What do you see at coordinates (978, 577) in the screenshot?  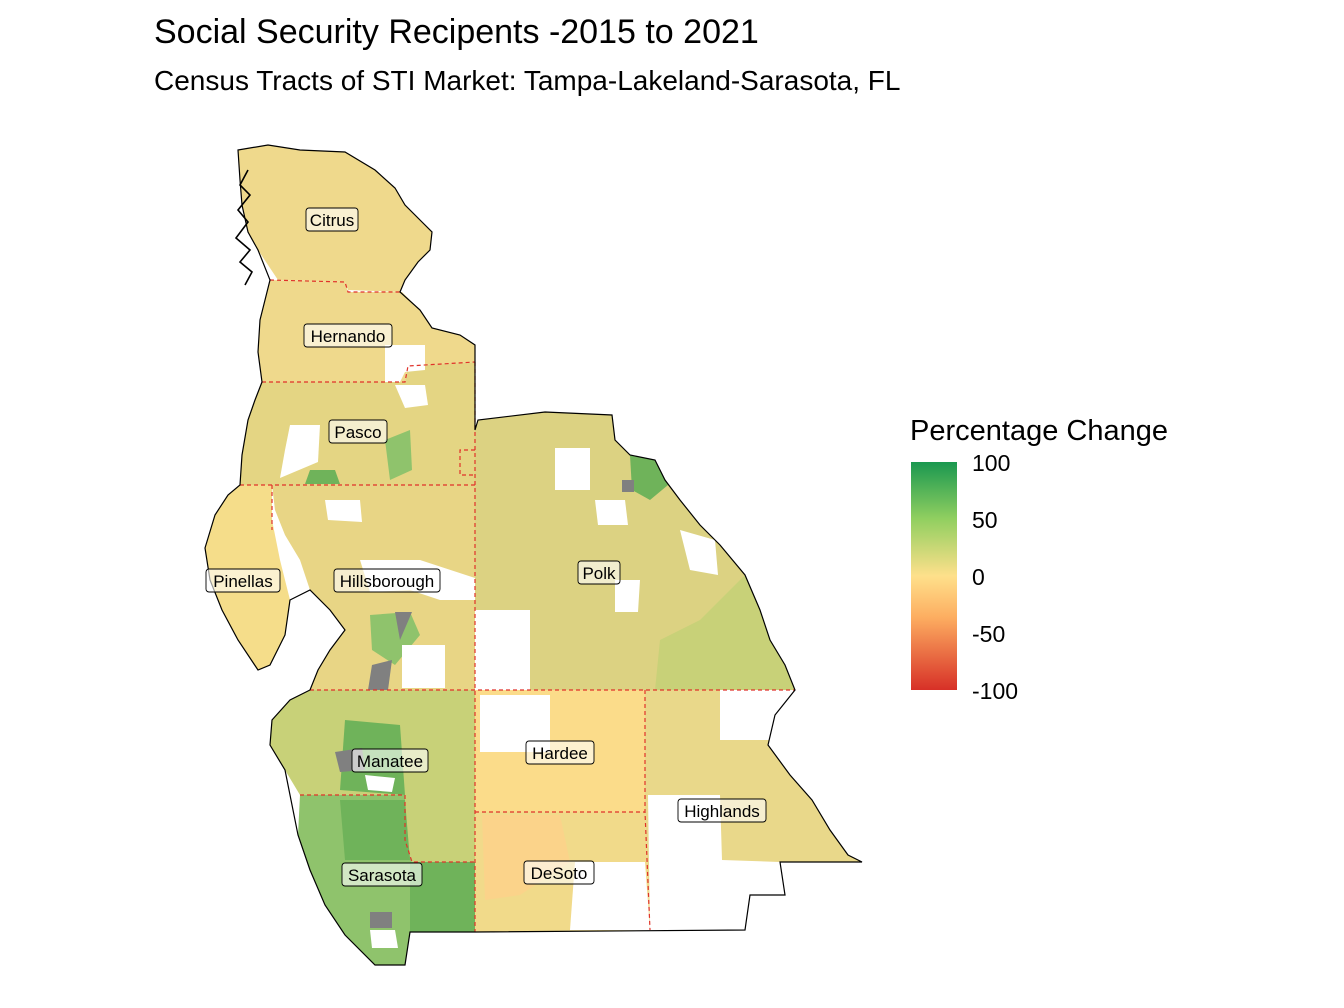 I see `legend-tick-0: 0` at bounding box center [978, 577].